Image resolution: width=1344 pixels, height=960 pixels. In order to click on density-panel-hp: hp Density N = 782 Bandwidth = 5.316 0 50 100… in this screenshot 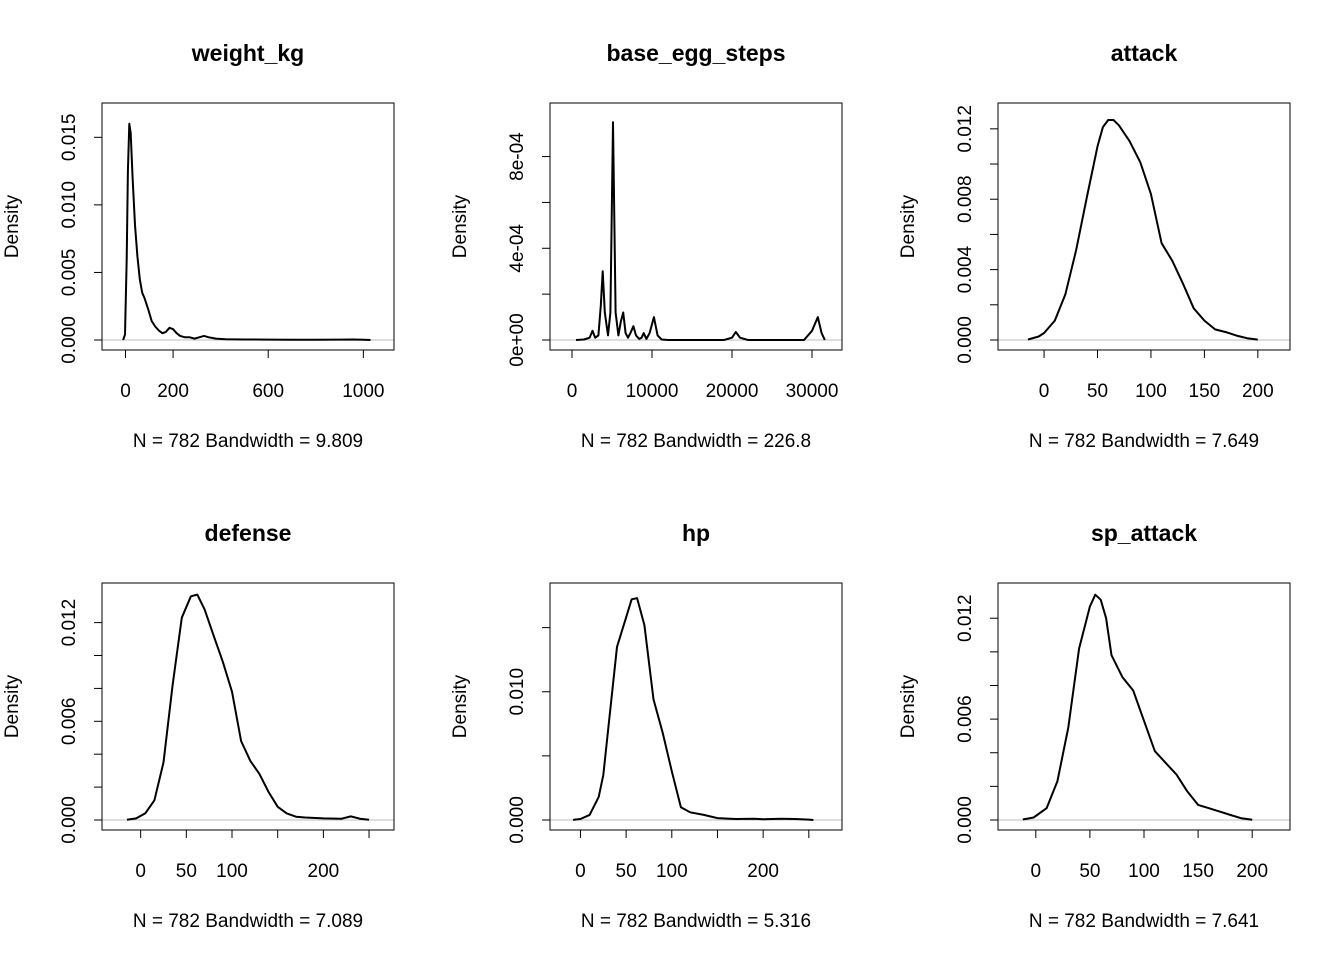, I will do `click(646, 726)`.